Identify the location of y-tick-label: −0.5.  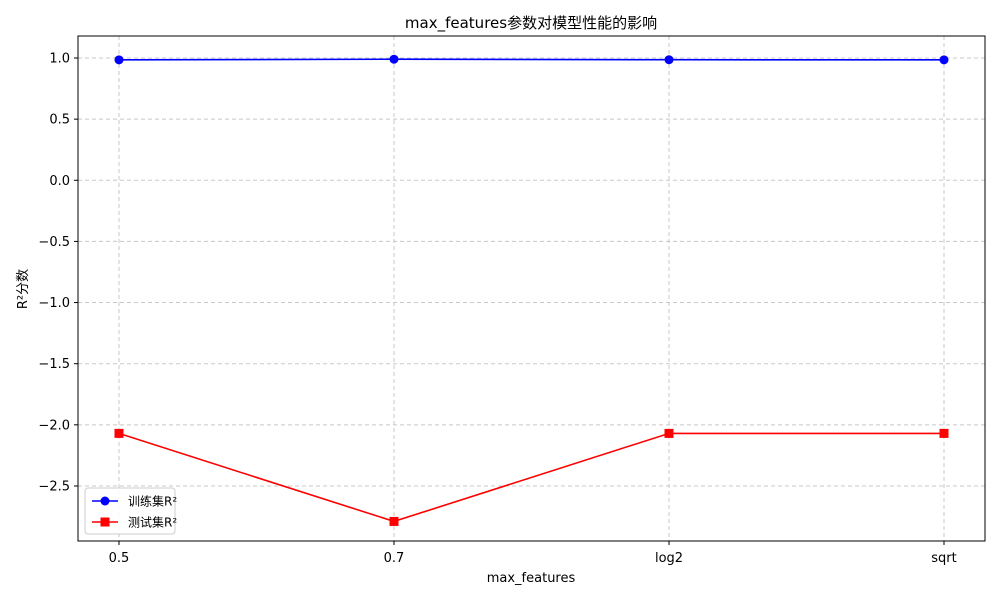
(54, 242).